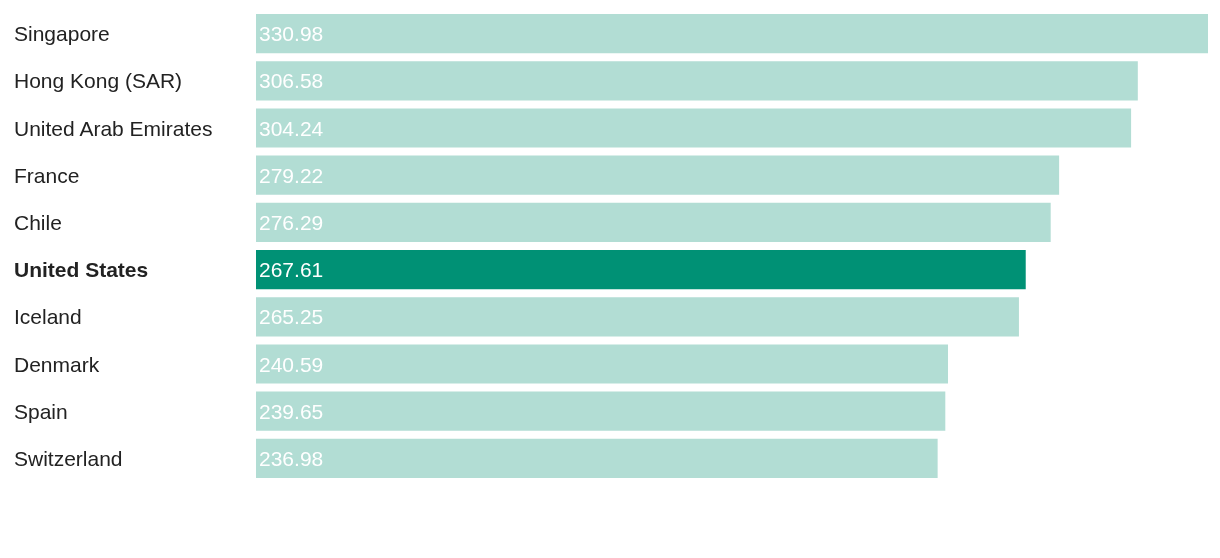 Image resolution: width=1220 pixels, height=558 pixels. What do you see at coordinates (48, 316) in the screenshot?
I see `y-tick-label: Iceland` at bounding box center [48, 316].